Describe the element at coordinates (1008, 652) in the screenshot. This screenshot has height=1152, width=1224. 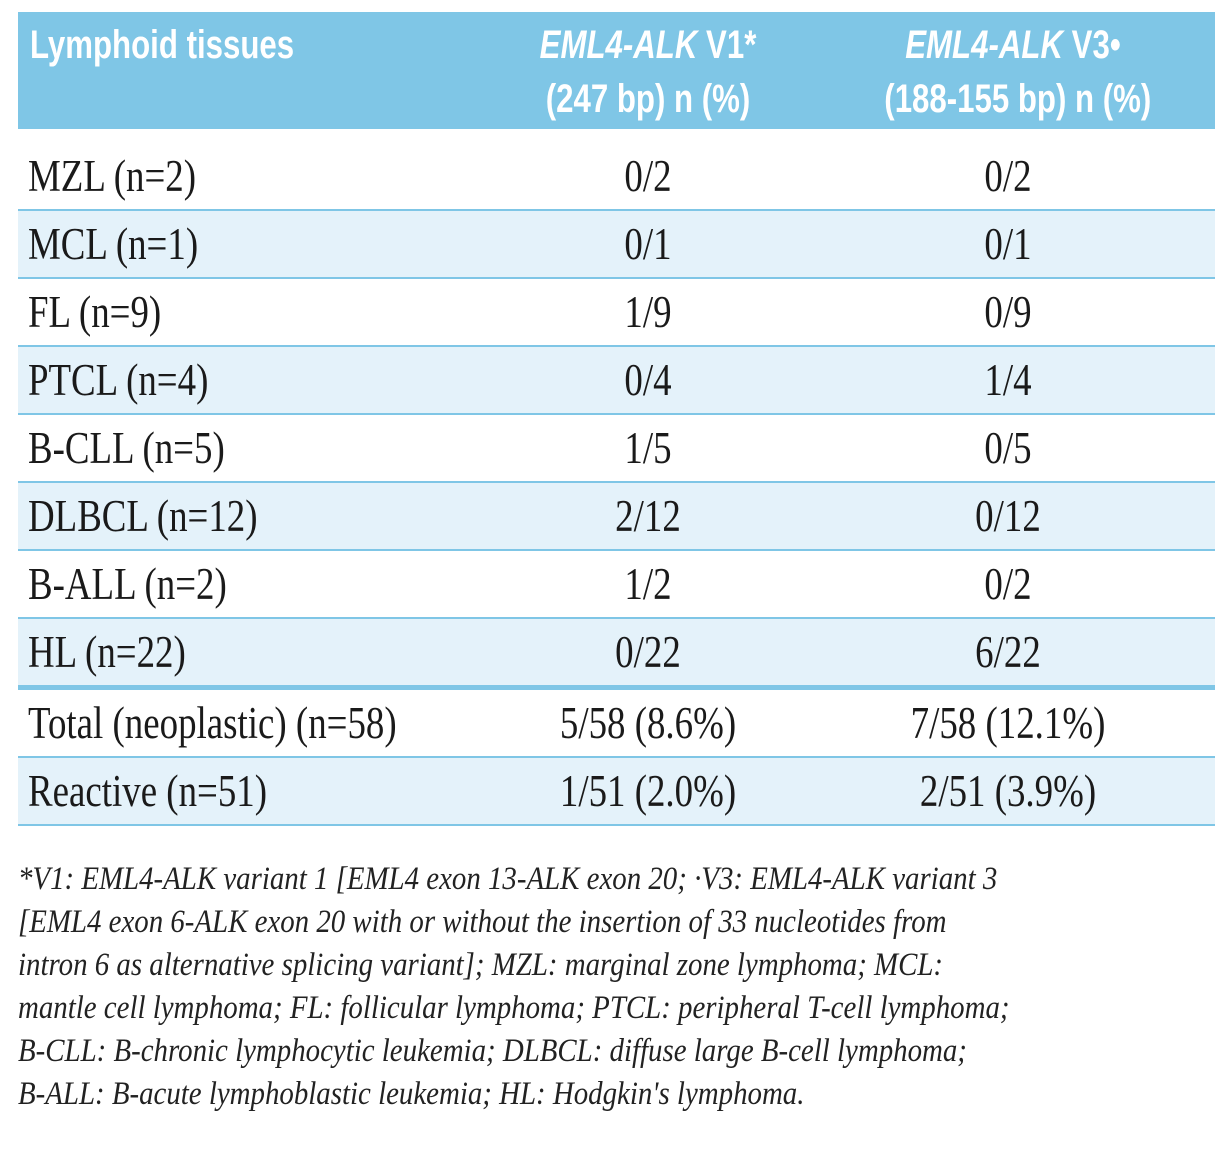
I see `row-v3-value: 6/22` at that location.